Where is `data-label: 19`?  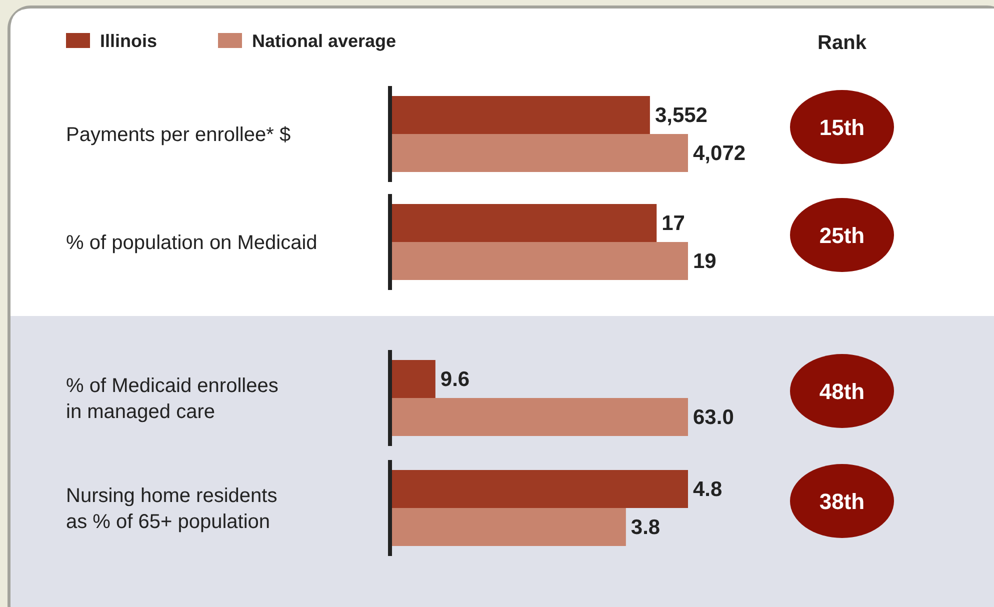 data-label: 19 is located at coordinates (704, 261).